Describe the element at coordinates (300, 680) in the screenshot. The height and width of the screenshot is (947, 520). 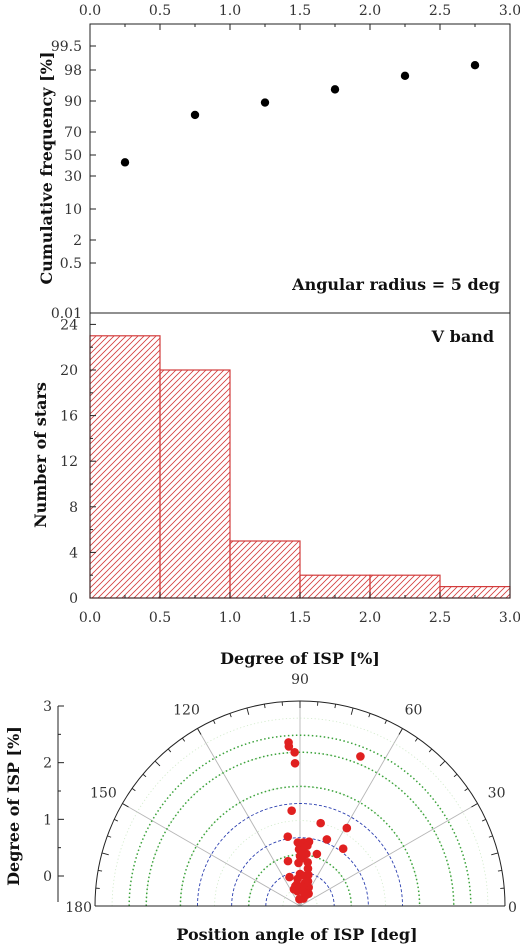
I see `polar-angle-label: 90` at that location.